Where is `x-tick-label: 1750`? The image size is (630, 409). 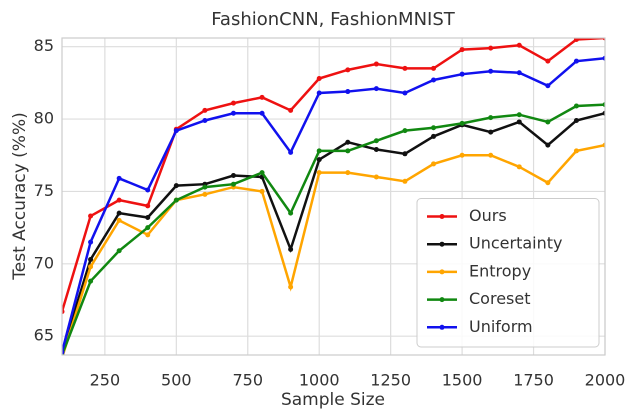 x-tick-label: 1750 is located at coordinates (533, 380).